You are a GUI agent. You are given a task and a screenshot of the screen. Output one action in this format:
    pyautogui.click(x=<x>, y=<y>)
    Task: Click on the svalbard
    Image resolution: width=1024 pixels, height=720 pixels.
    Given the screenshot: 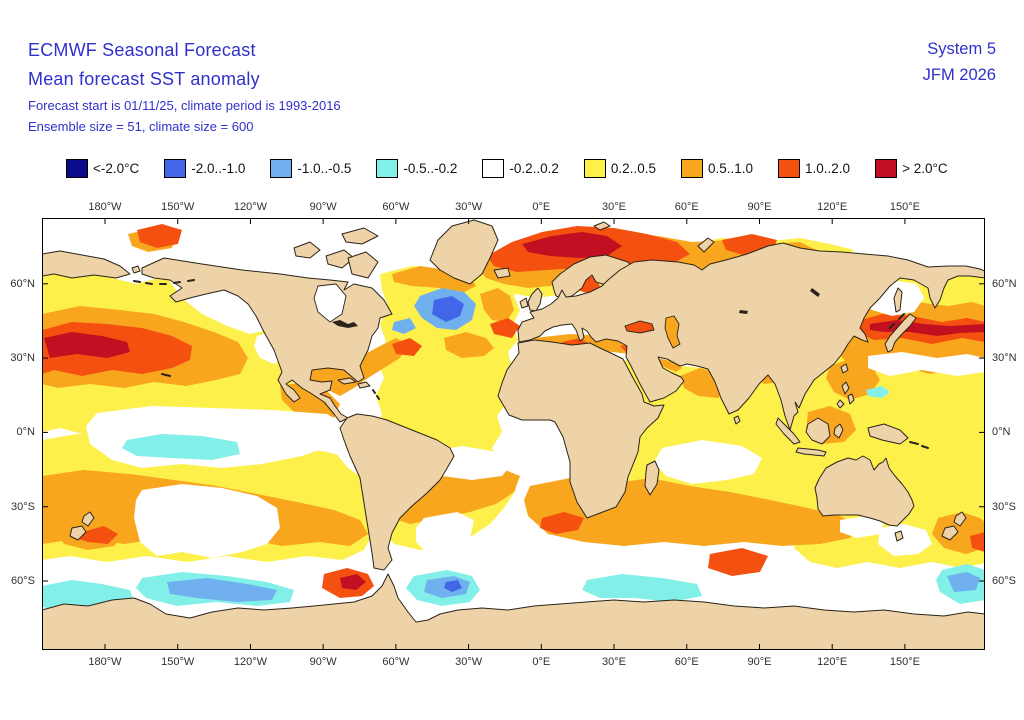 What is the action you would take?
    pyautogui.click(x=602, y=226)
    